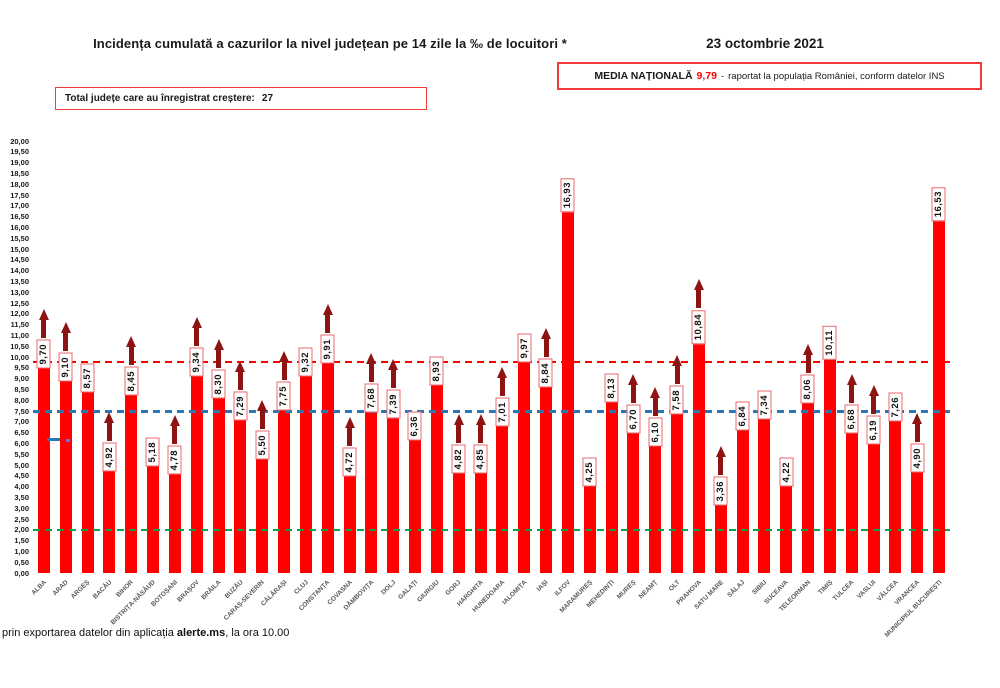 The width and height of the screenshot is (1000, 688). What do you see at coordinates (21, 411) in the screenshot?
I see `y-tick-label: 7,50` at bounding box center [21, 411].